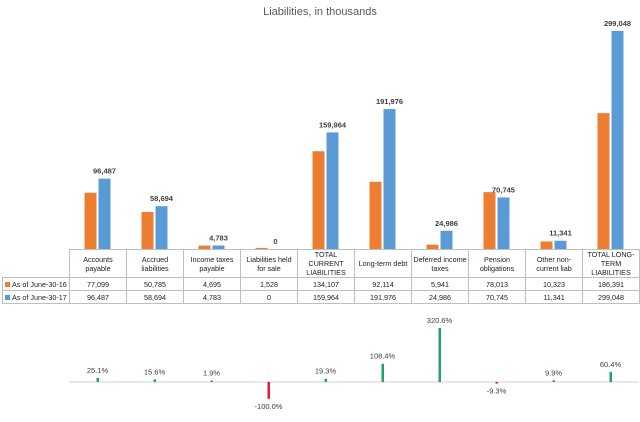  What do you see at coordinates (320, 12) in the screenshot?
I see `chart-title: Liabilities, in thousands` at bounding box center [320, 12].